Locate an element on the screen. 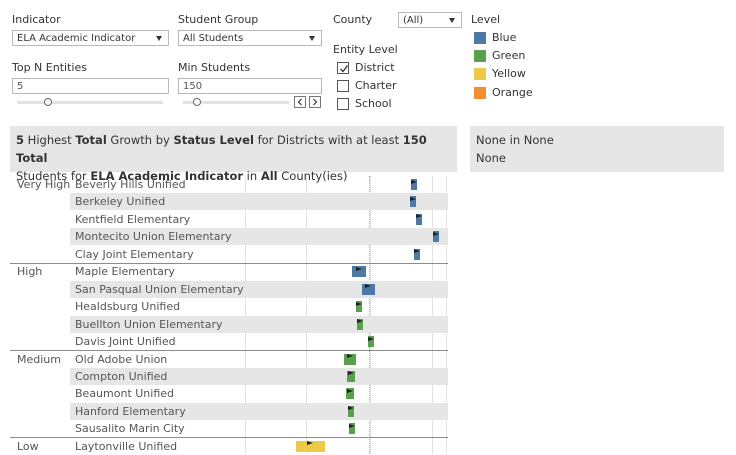 The image size is (736, 455). indicator-value: ELA Academic Indicator is located at coordinates (76, 38).